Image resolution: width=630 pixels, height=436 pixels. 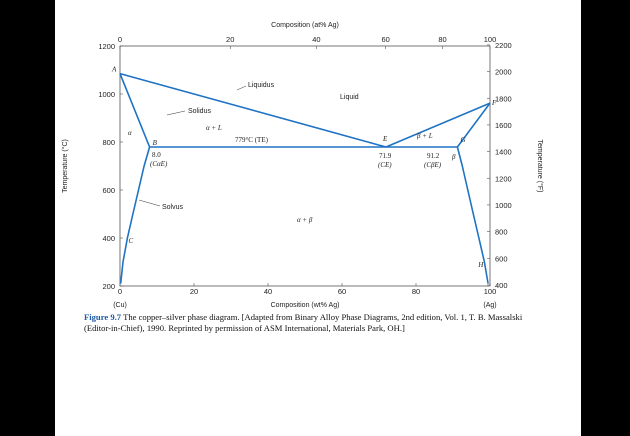 I want to click on point-label-b: B, so click(x=155, y=143).